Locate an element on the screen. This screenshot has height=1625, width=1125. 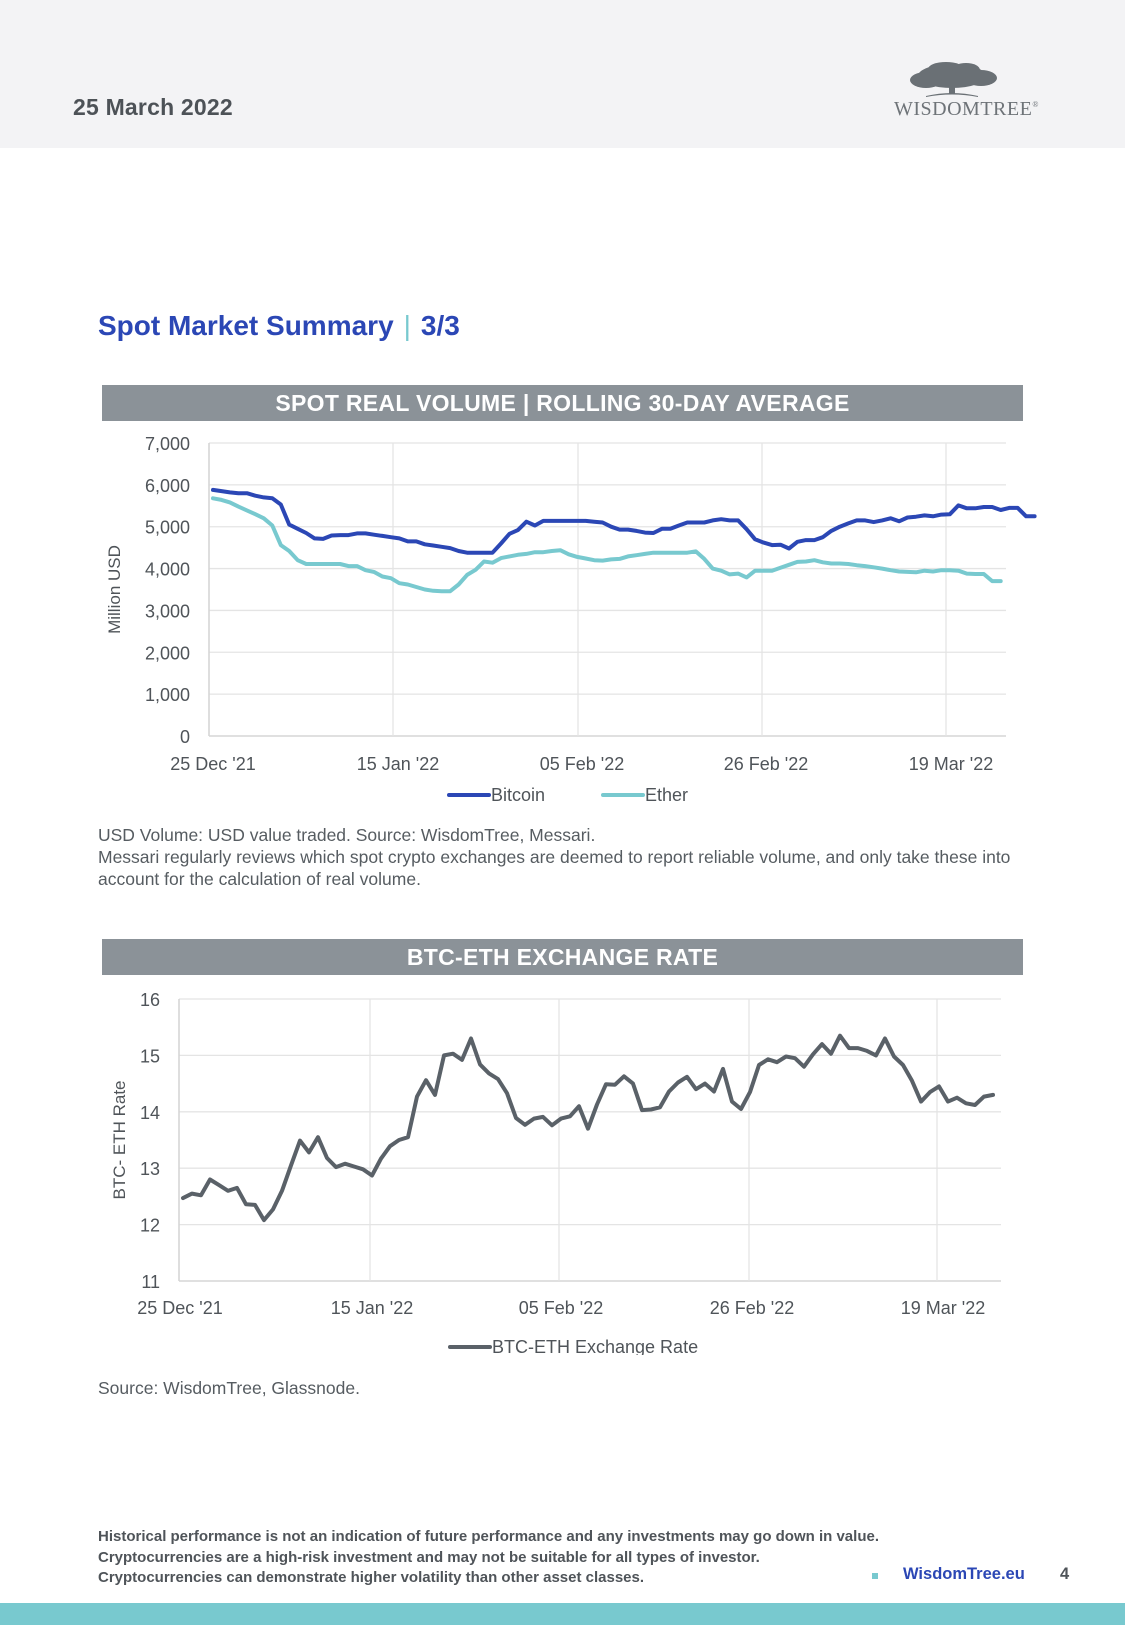
footer-bullet-icon is located at coordinates (875, 1576).